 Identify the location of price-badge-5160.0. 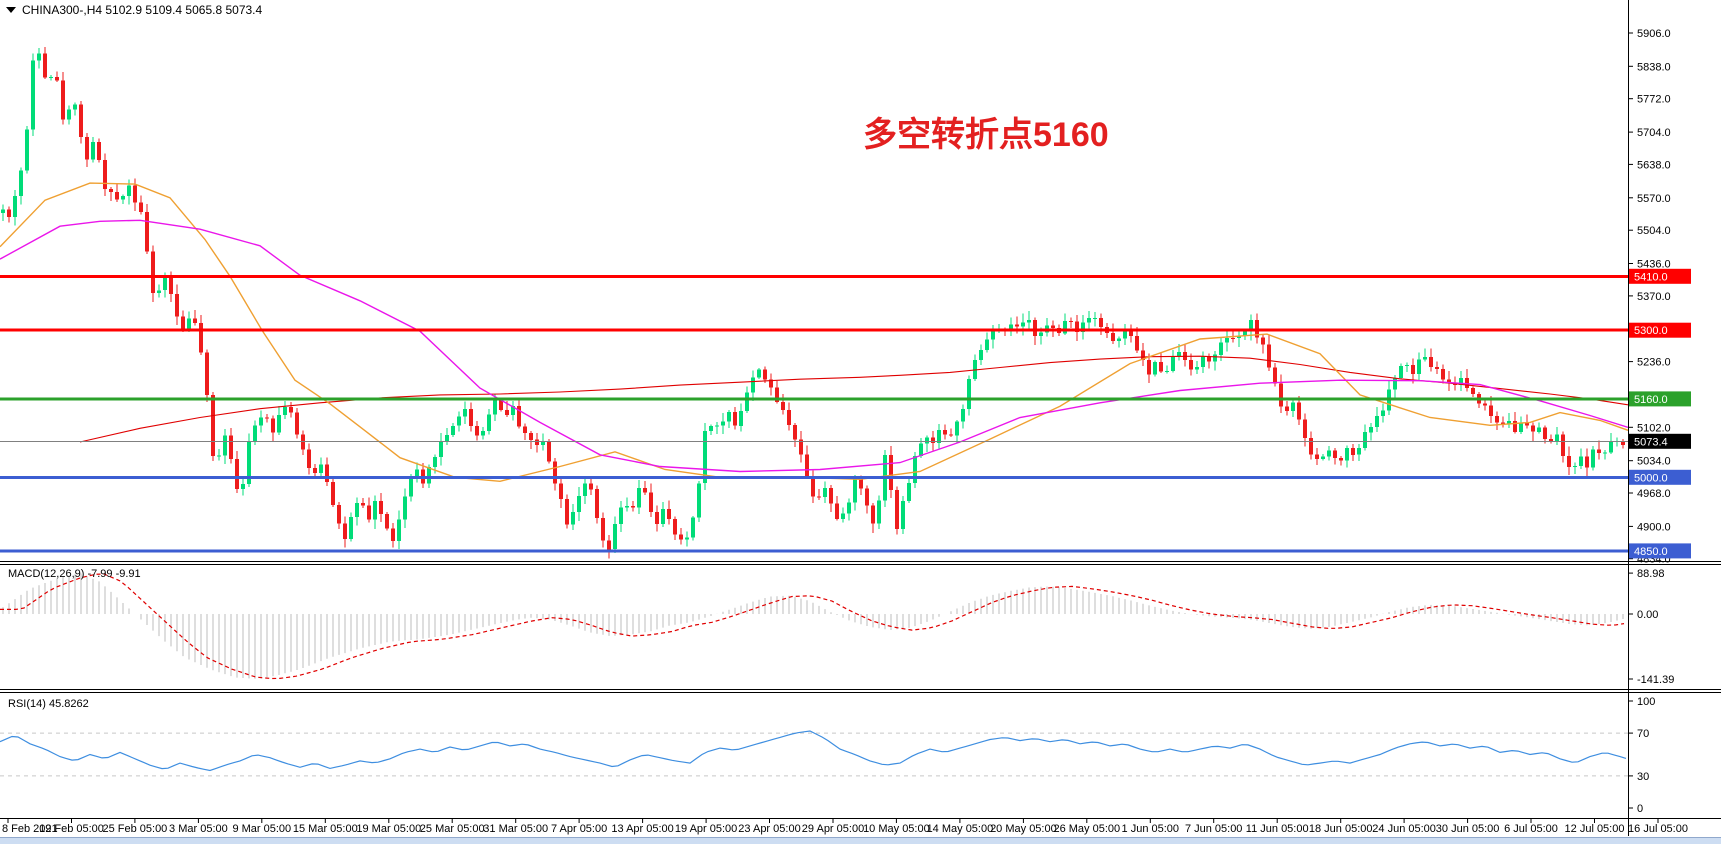
(1660, 399).